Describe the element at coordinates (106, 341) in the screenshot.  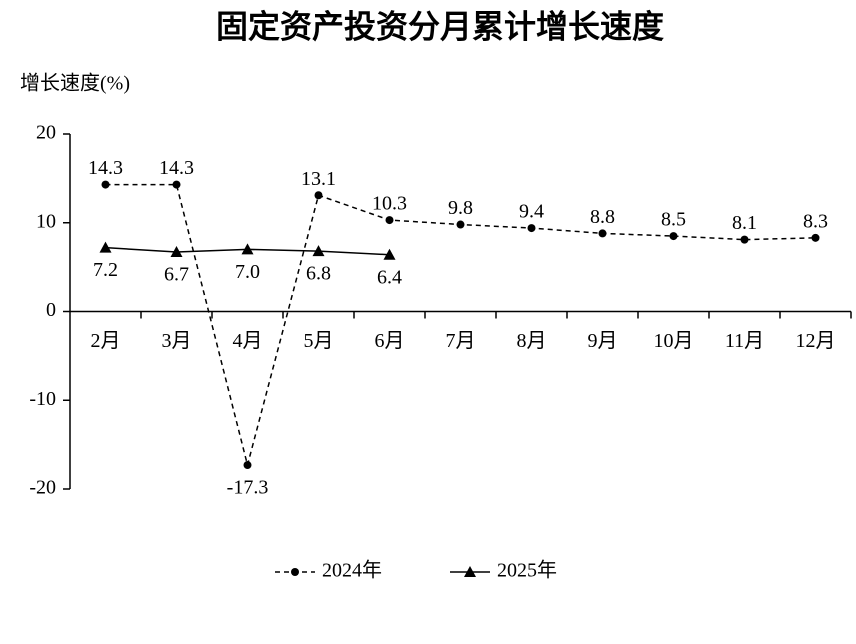
I see `x-tick-label: 2月` at that location.